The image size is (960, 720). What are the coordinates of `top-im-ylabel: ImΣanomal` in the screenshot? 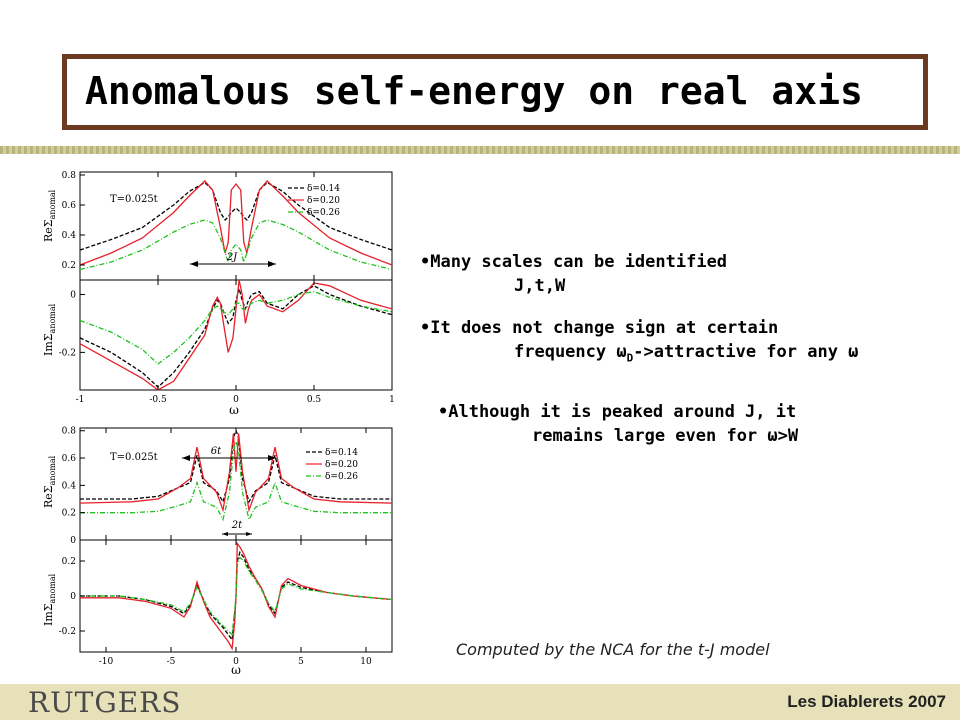 It's located at (49, 329).